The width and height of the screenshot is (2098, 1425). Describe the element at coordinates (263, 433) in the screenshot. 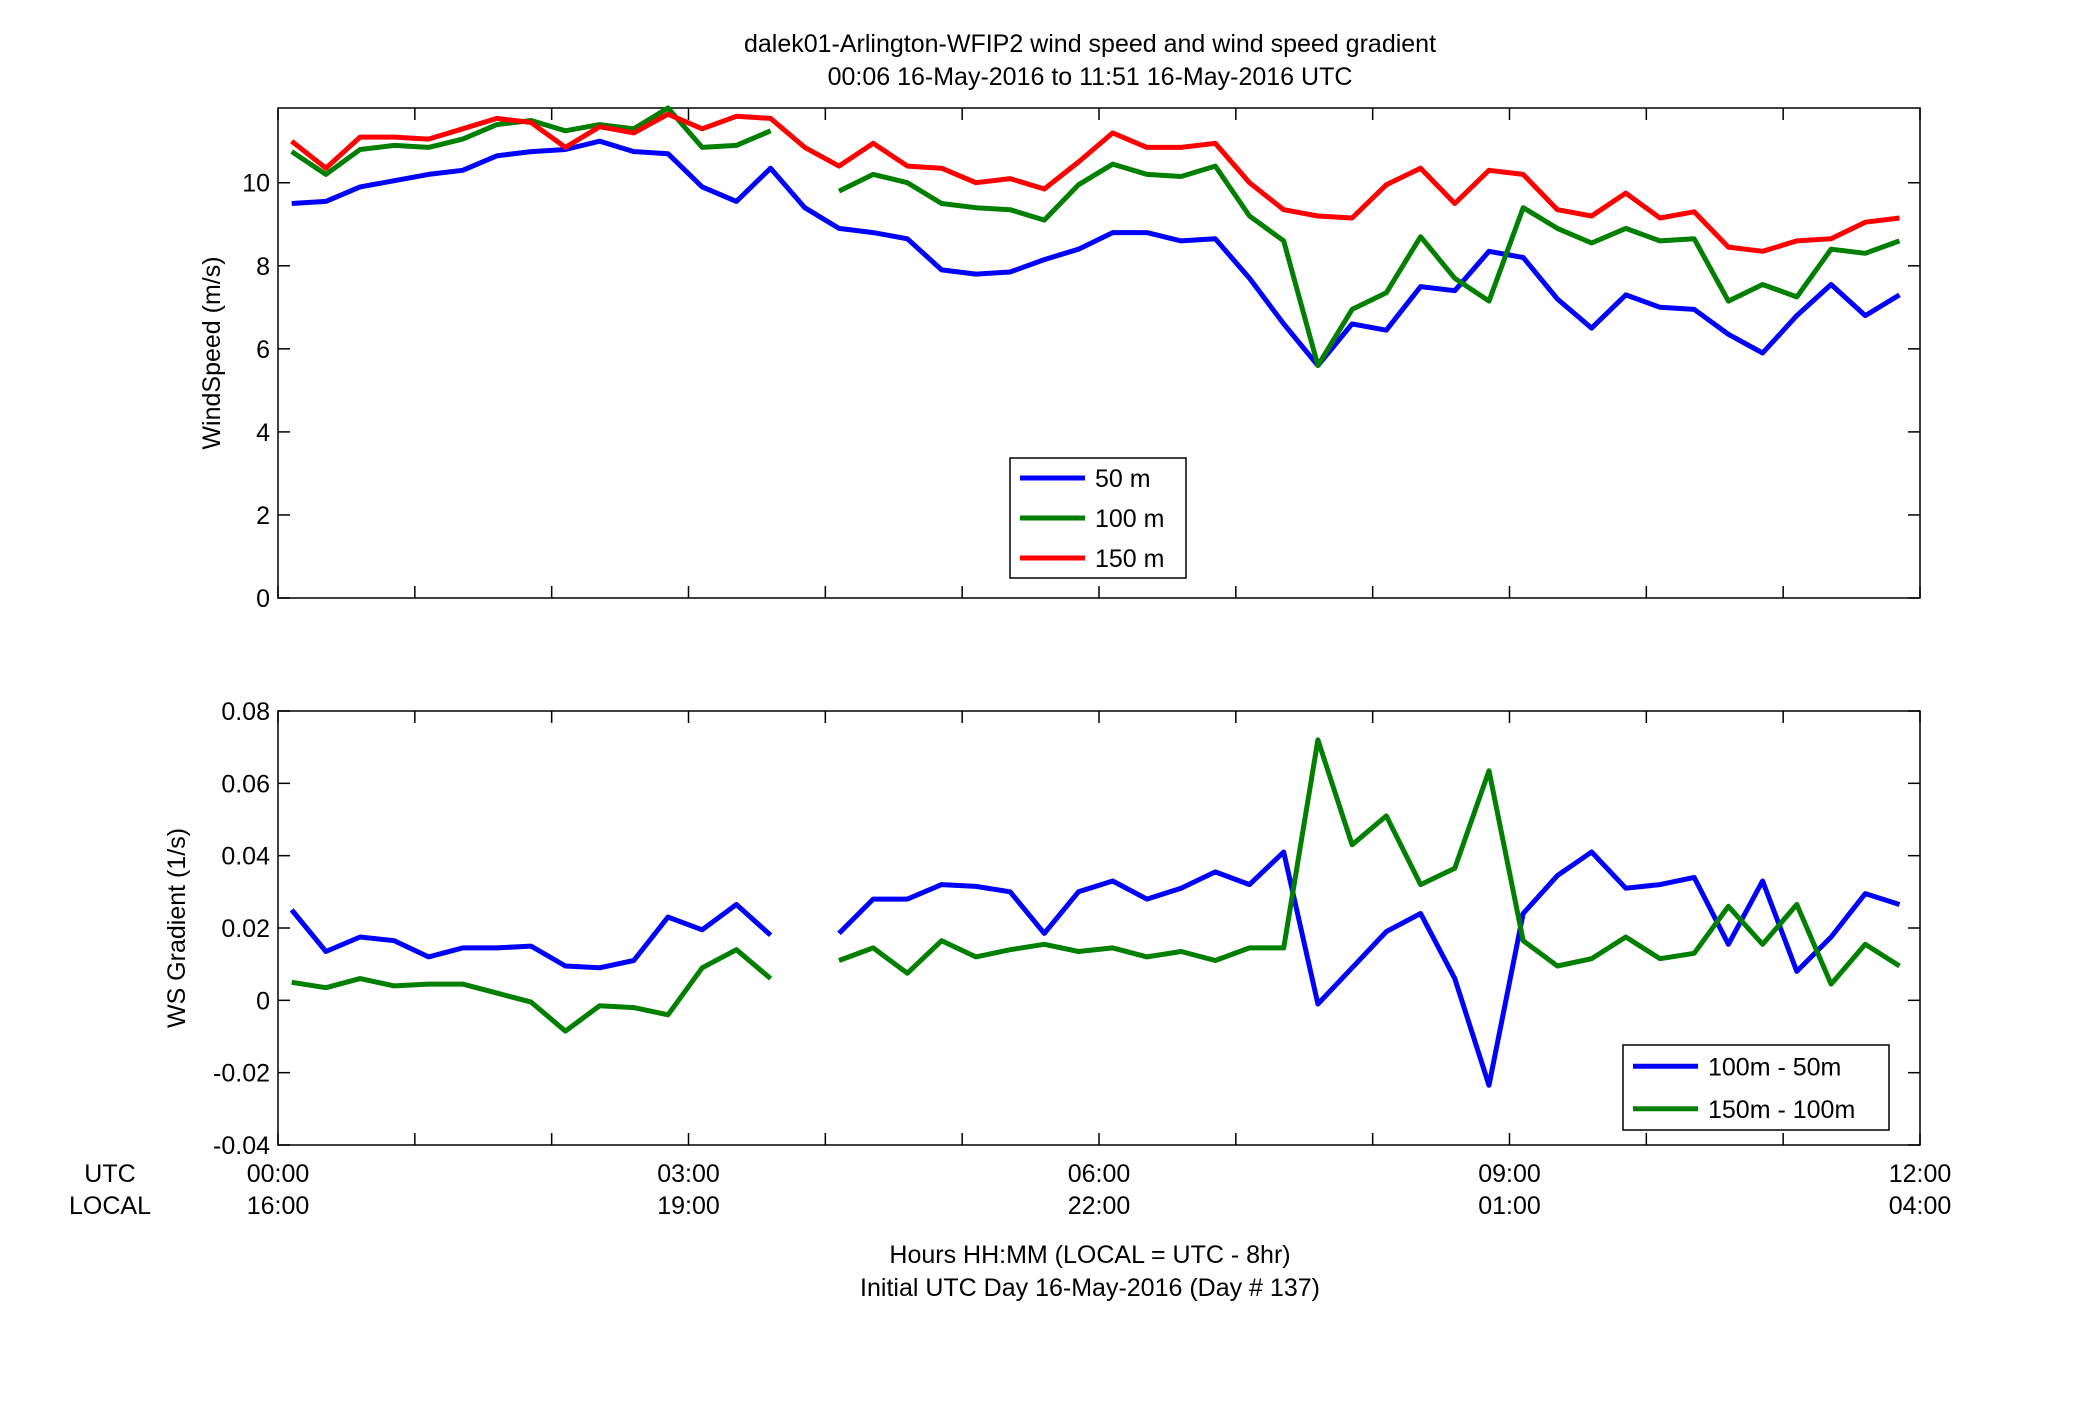

I see `y-tick-label: 4` at that location.